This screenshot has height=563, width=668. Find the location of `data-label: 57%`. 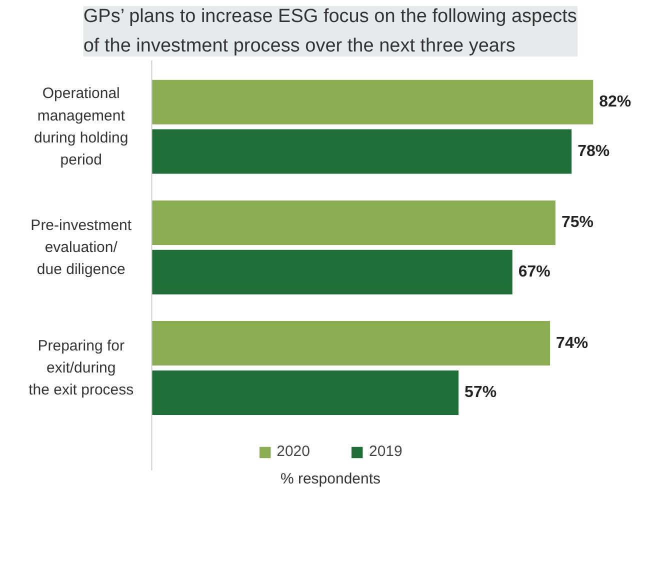

data-label: 57% is located at coordinates (480, 393).